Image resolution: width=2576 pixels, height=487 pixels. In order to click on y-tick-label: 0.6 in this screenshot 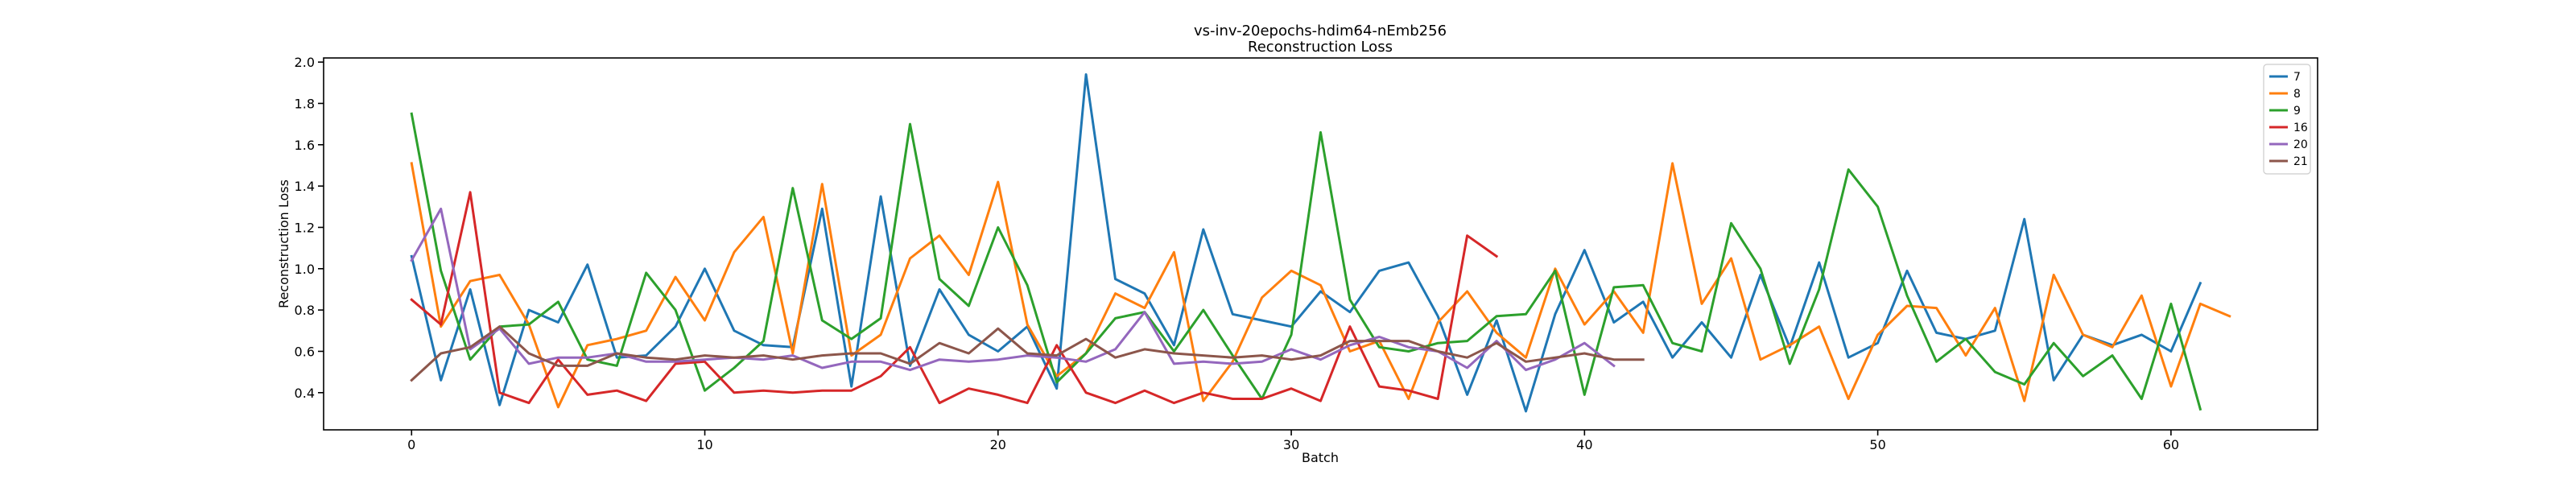, I will do `click(305, 351)`.